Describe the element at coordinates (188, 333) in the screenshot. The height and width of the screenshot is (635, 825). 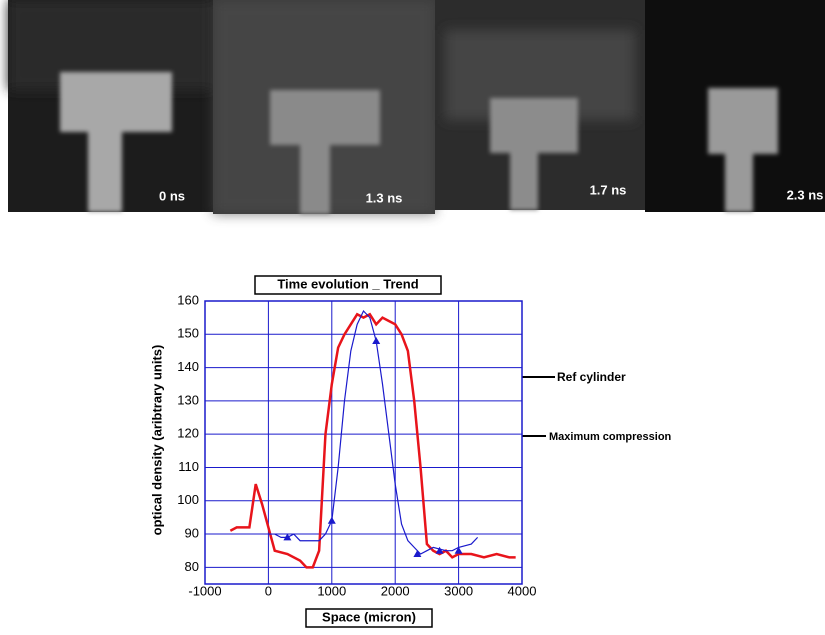
I see `y-tick-label: 150` at that location.